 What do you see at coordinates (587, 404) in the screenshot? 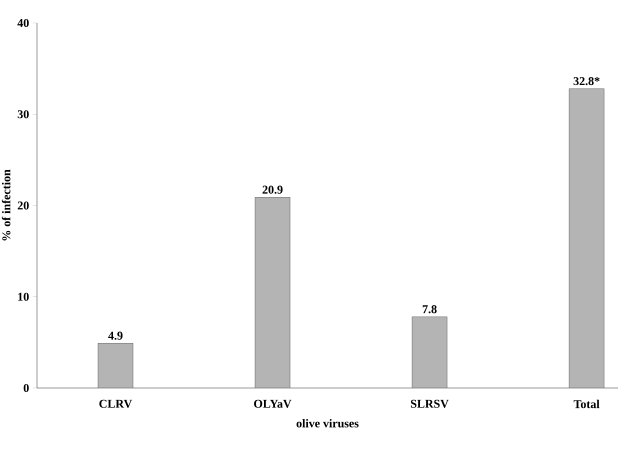
I see `x-tick-label: Total` at bounding box center [587, 404].